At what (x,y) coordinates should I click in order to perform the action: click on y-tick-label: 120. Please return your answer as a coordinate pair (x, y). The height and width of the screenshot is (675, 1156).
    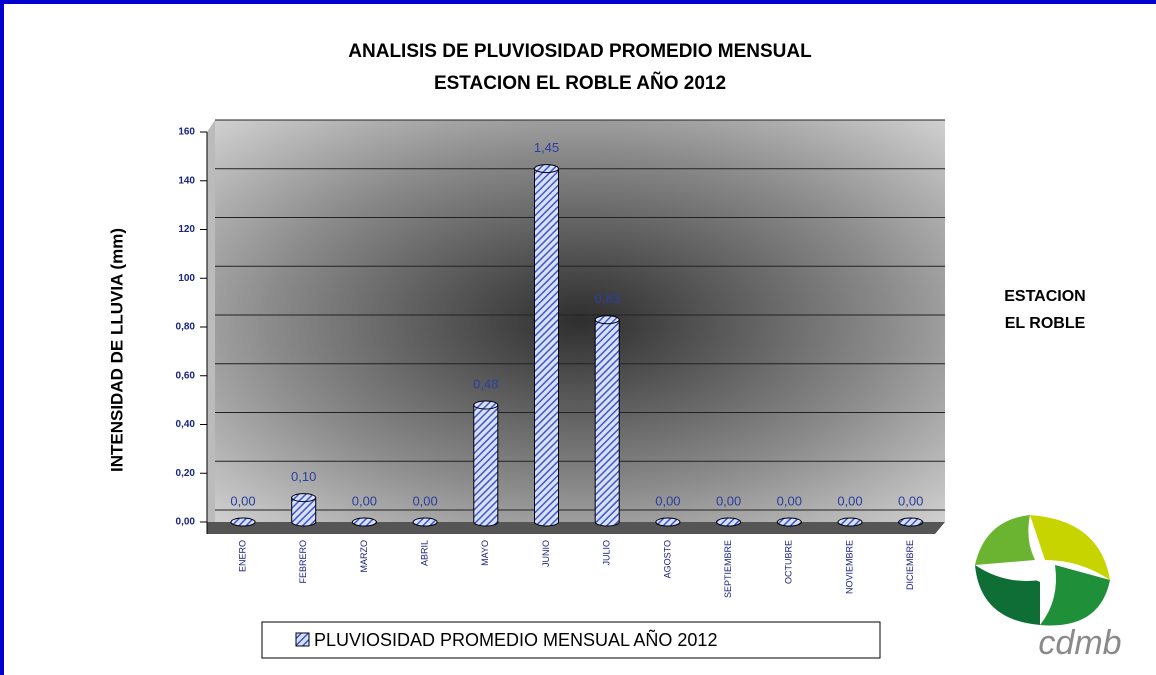
    Looking at the image, I should click on (186, 229).